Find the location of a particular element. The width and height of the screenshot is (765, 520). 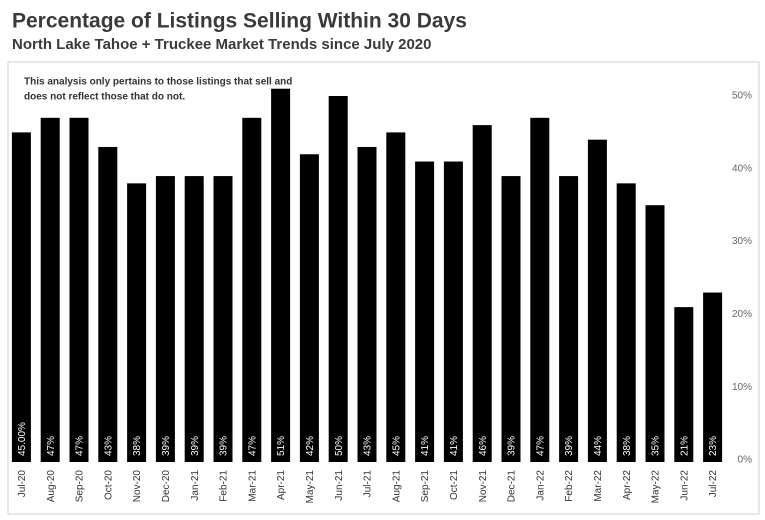

x-tick-label: Nov-20 is located at coordinates (137, 486).